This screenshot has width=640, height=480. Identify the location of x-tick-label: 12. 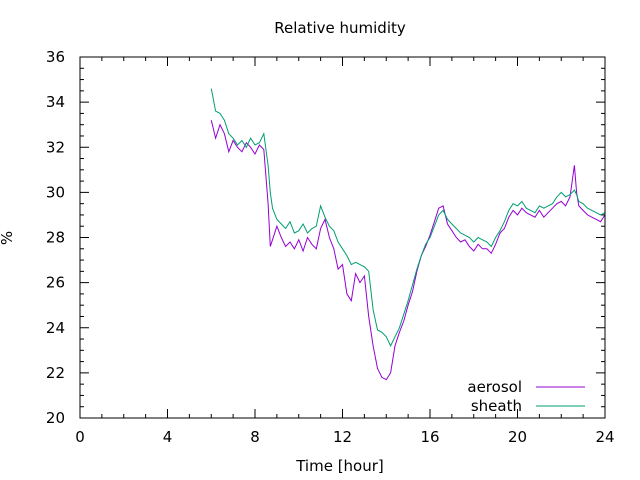
(342, 437).